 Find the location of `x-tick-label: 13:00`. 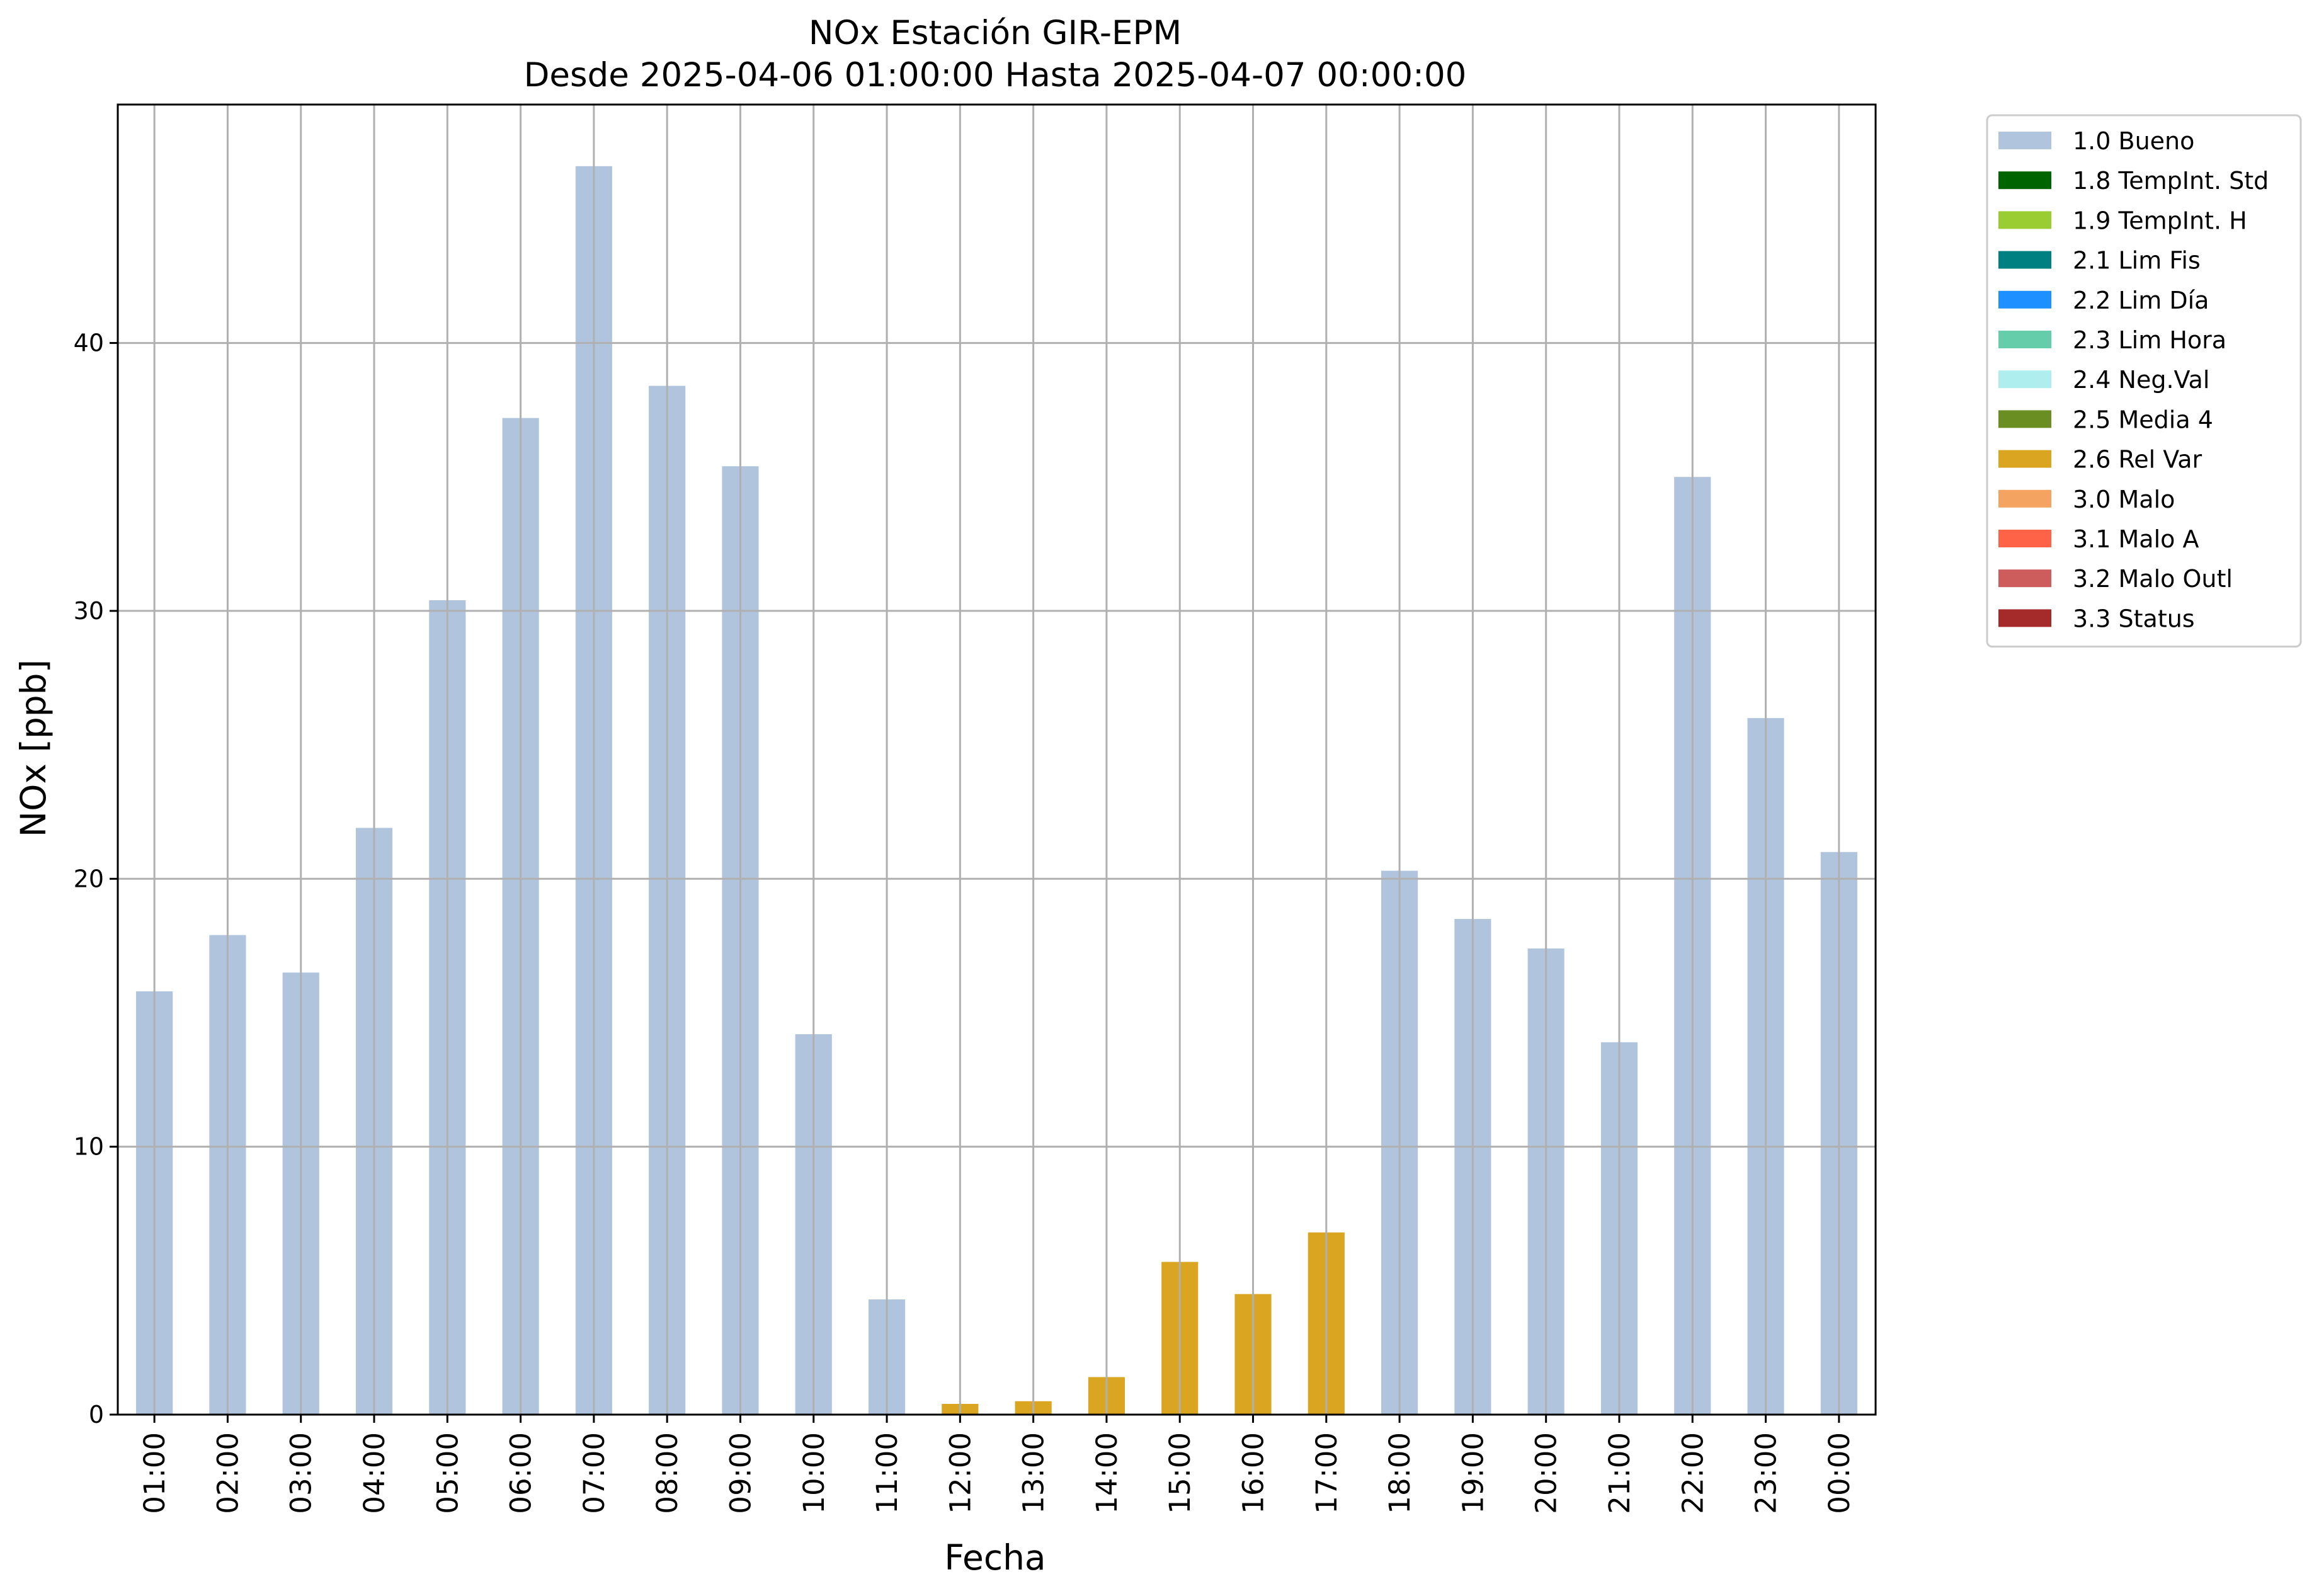

x-tick-label: 13:00 is located at coordinates (1034, 1473).